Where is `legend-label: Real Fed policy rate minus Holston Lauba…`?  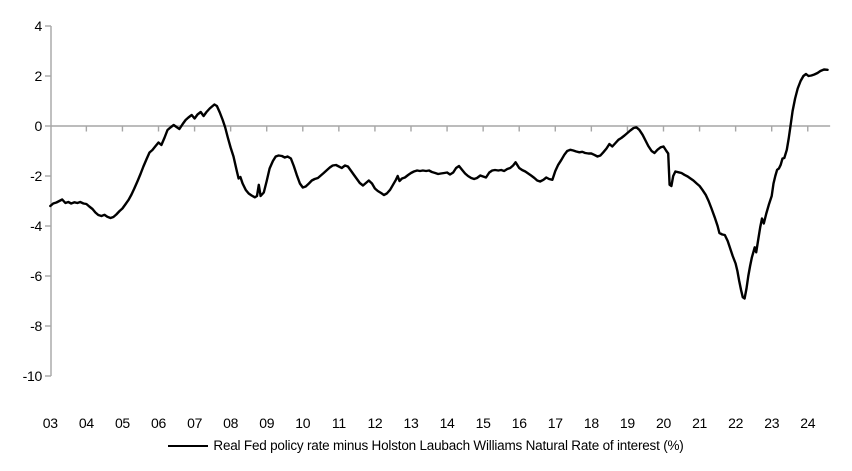
legend-label: Real Fed policy rate minus Holston Lauba… is located at coordinates (448, 445).